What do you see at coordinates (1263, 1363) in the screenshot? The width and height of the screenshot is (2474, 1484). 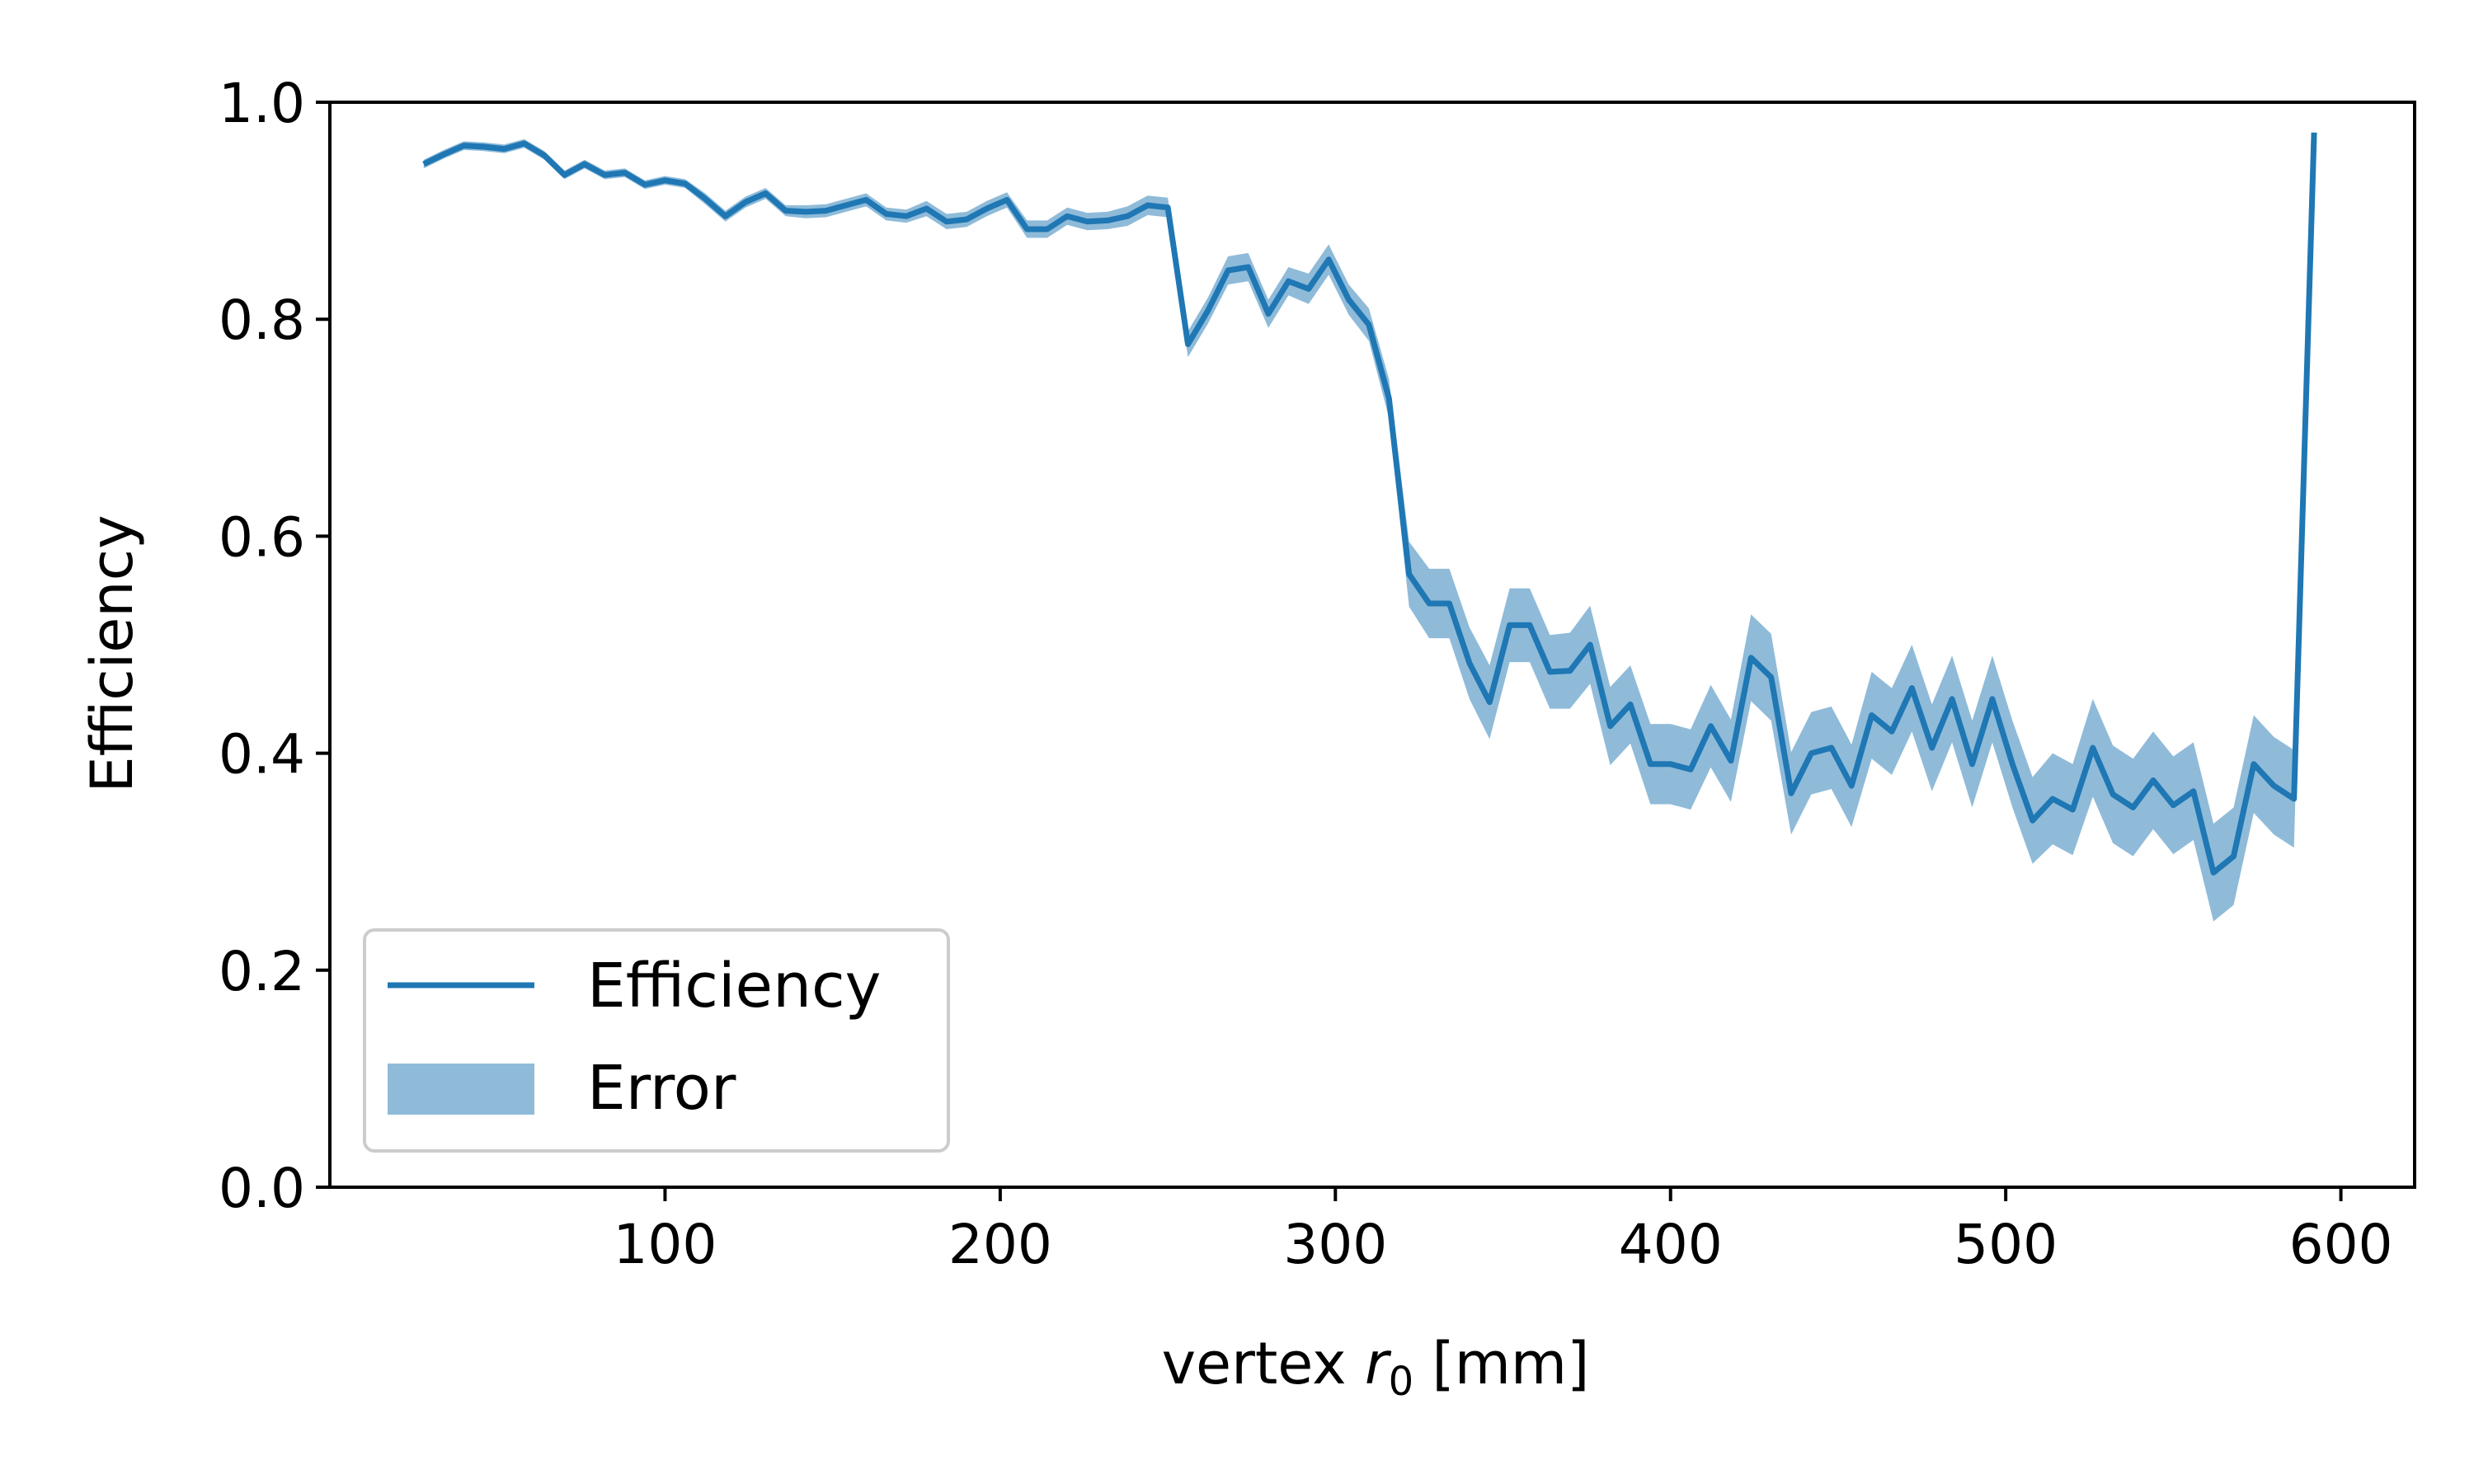 I see `x-axis-label-main: vertex` at bounding box center [1263, 1363].